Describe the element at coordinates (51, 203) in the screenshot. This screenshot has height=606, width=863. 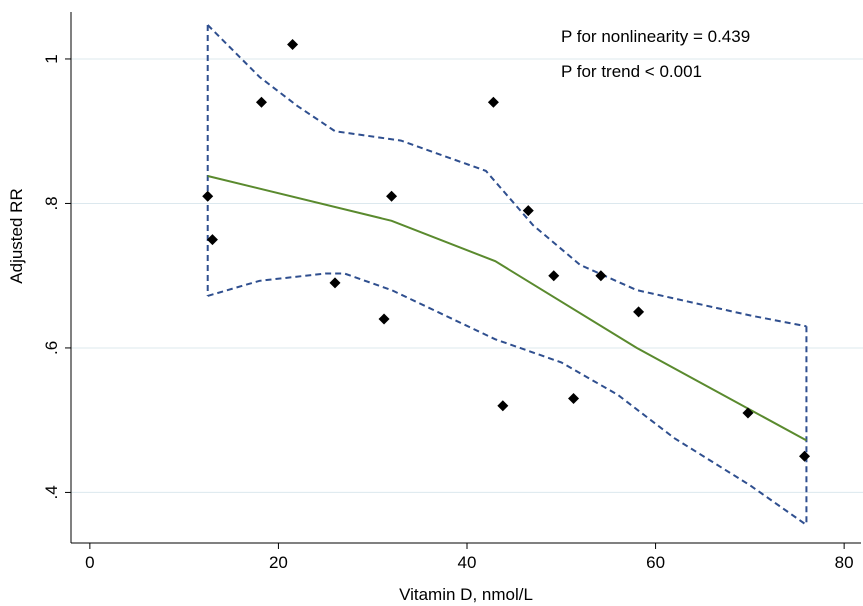
I see `y-tick-label-2: .8` at that location.